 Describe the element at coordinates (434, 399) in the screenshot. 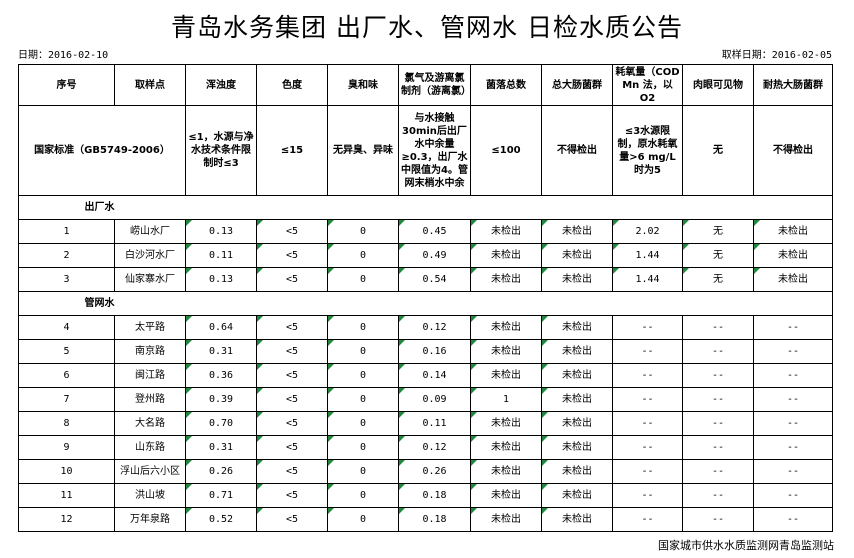

I see `table-cell: 0.09` at that location.